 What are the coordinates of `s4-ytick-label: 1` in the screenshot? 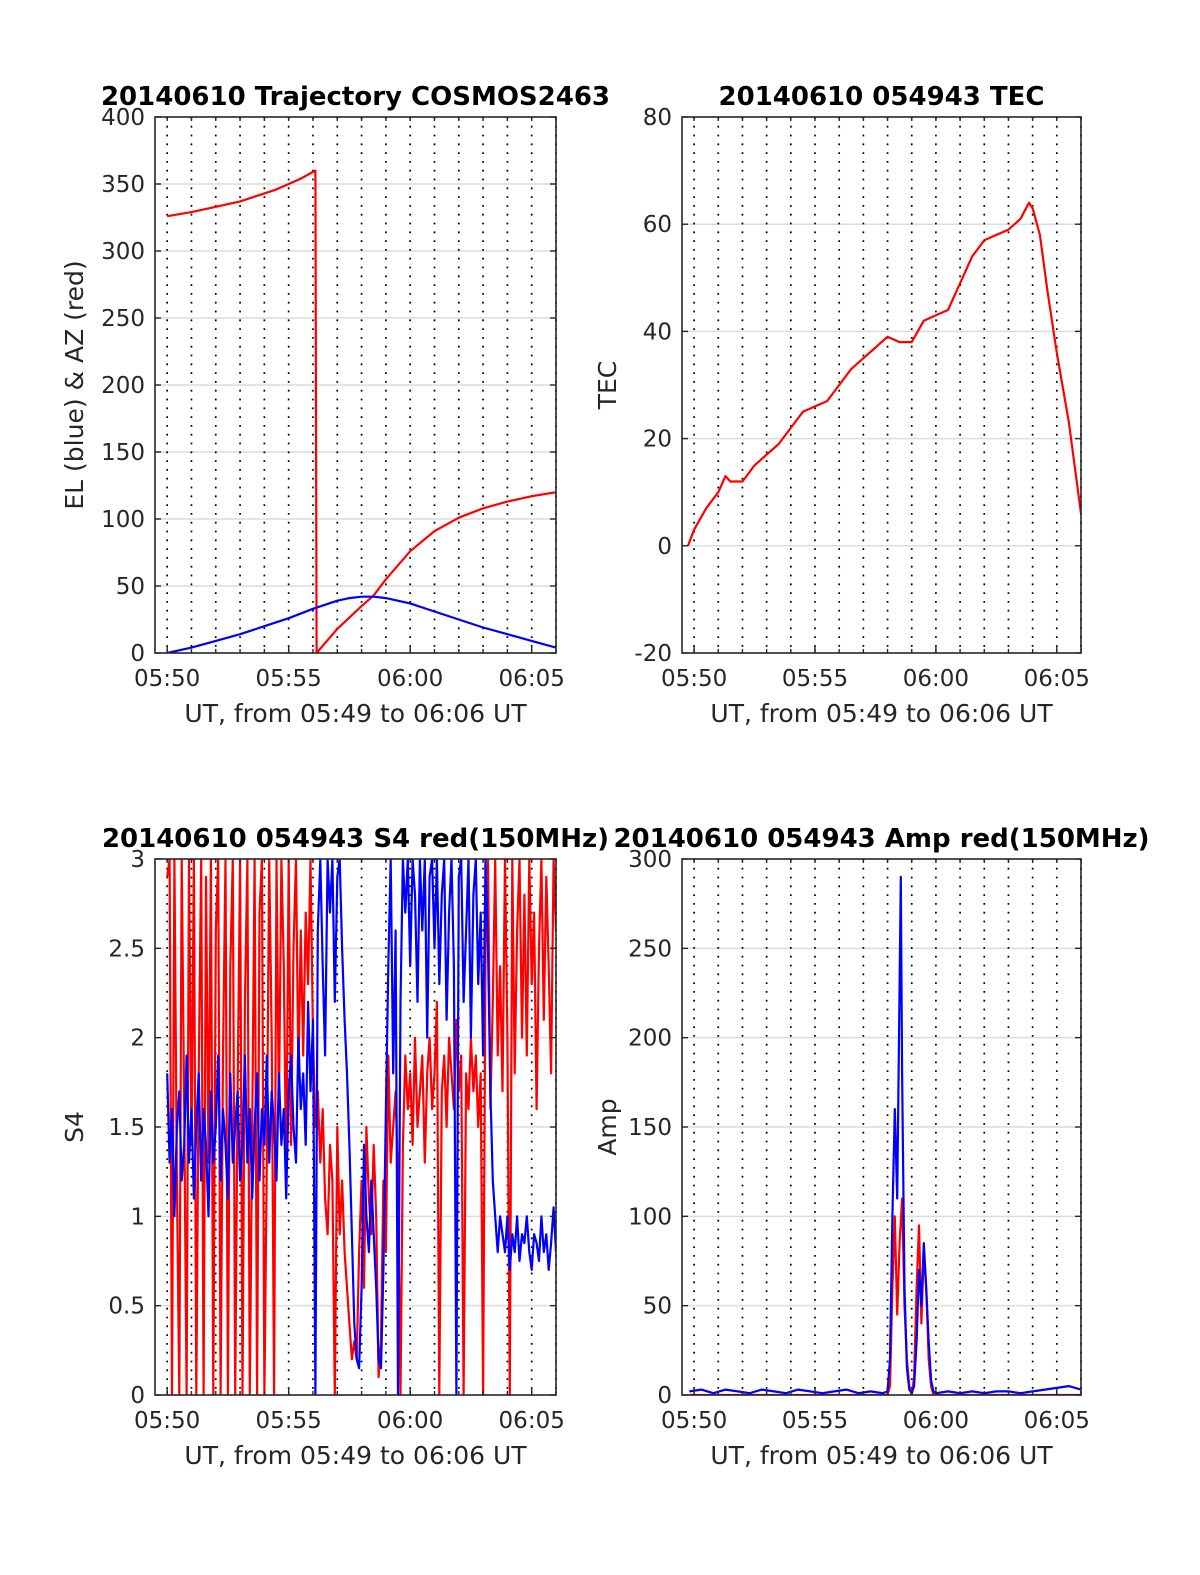 It's located at (137, 1217).